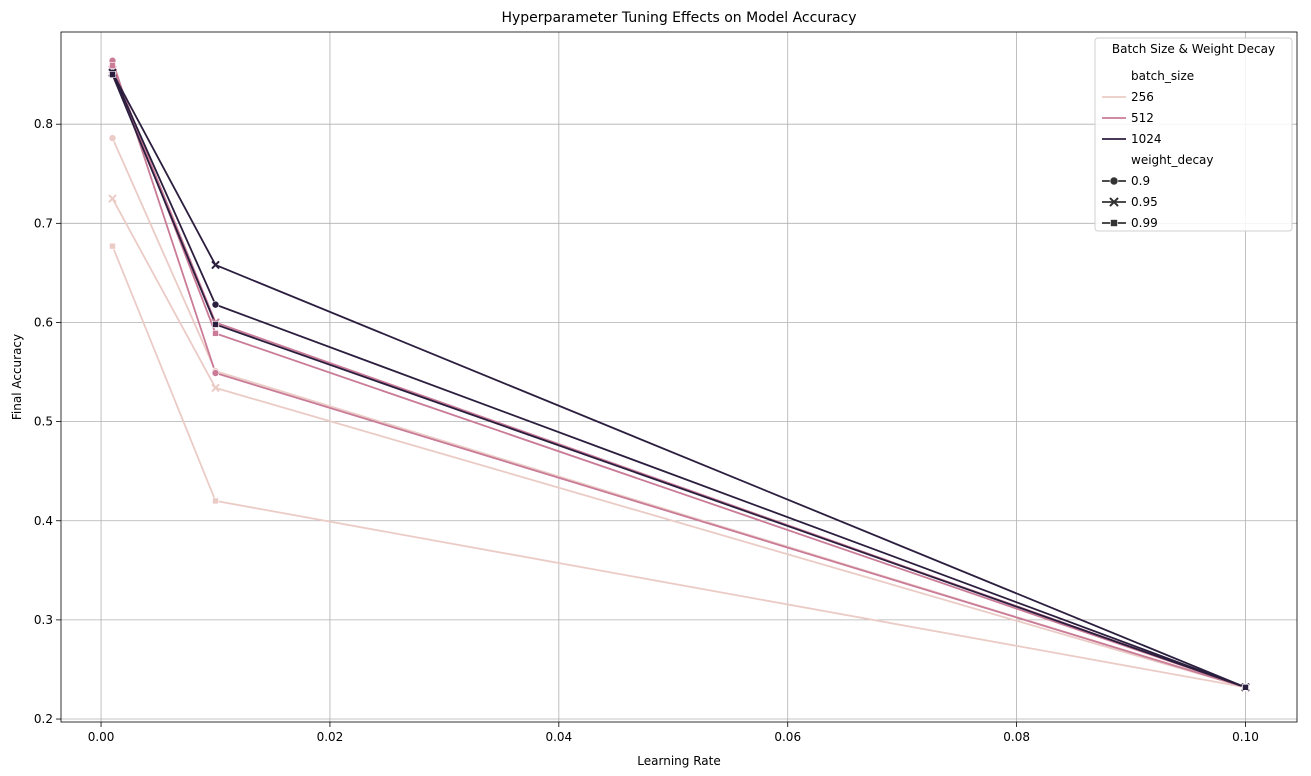  I want to click on legend-label-1024: 1024, so click(1146, 139).